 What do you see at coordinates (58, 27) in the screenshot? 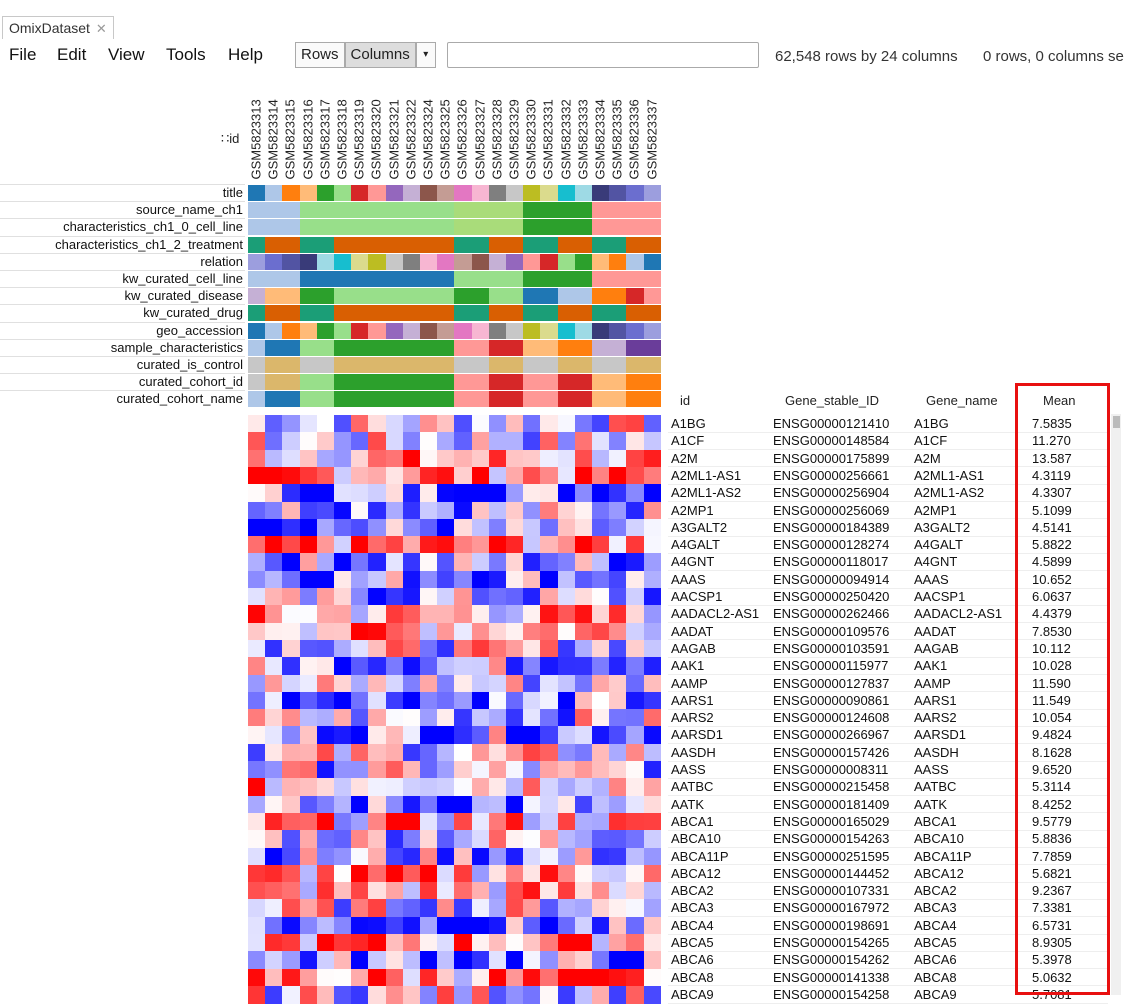
I see `dataset-tab: OmixDataset ✕` at bounding box center [58, 27].